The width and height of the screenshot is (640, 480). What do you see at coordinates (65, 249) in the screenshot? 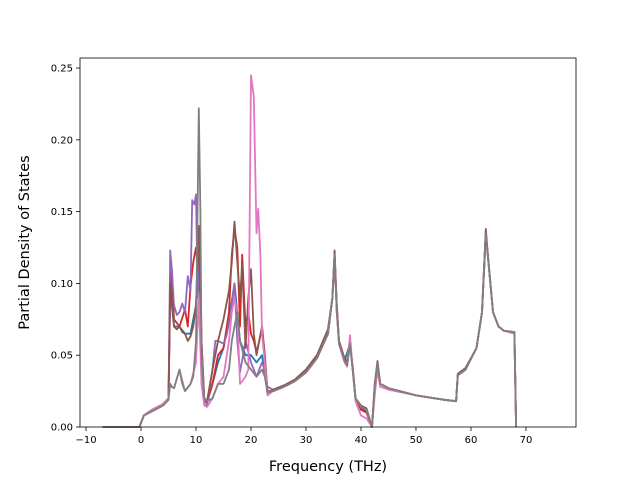
I see `y-axis: 0.00 0.05 0.10 0.15 0.20 0.25` at bounding box center [65, 249].